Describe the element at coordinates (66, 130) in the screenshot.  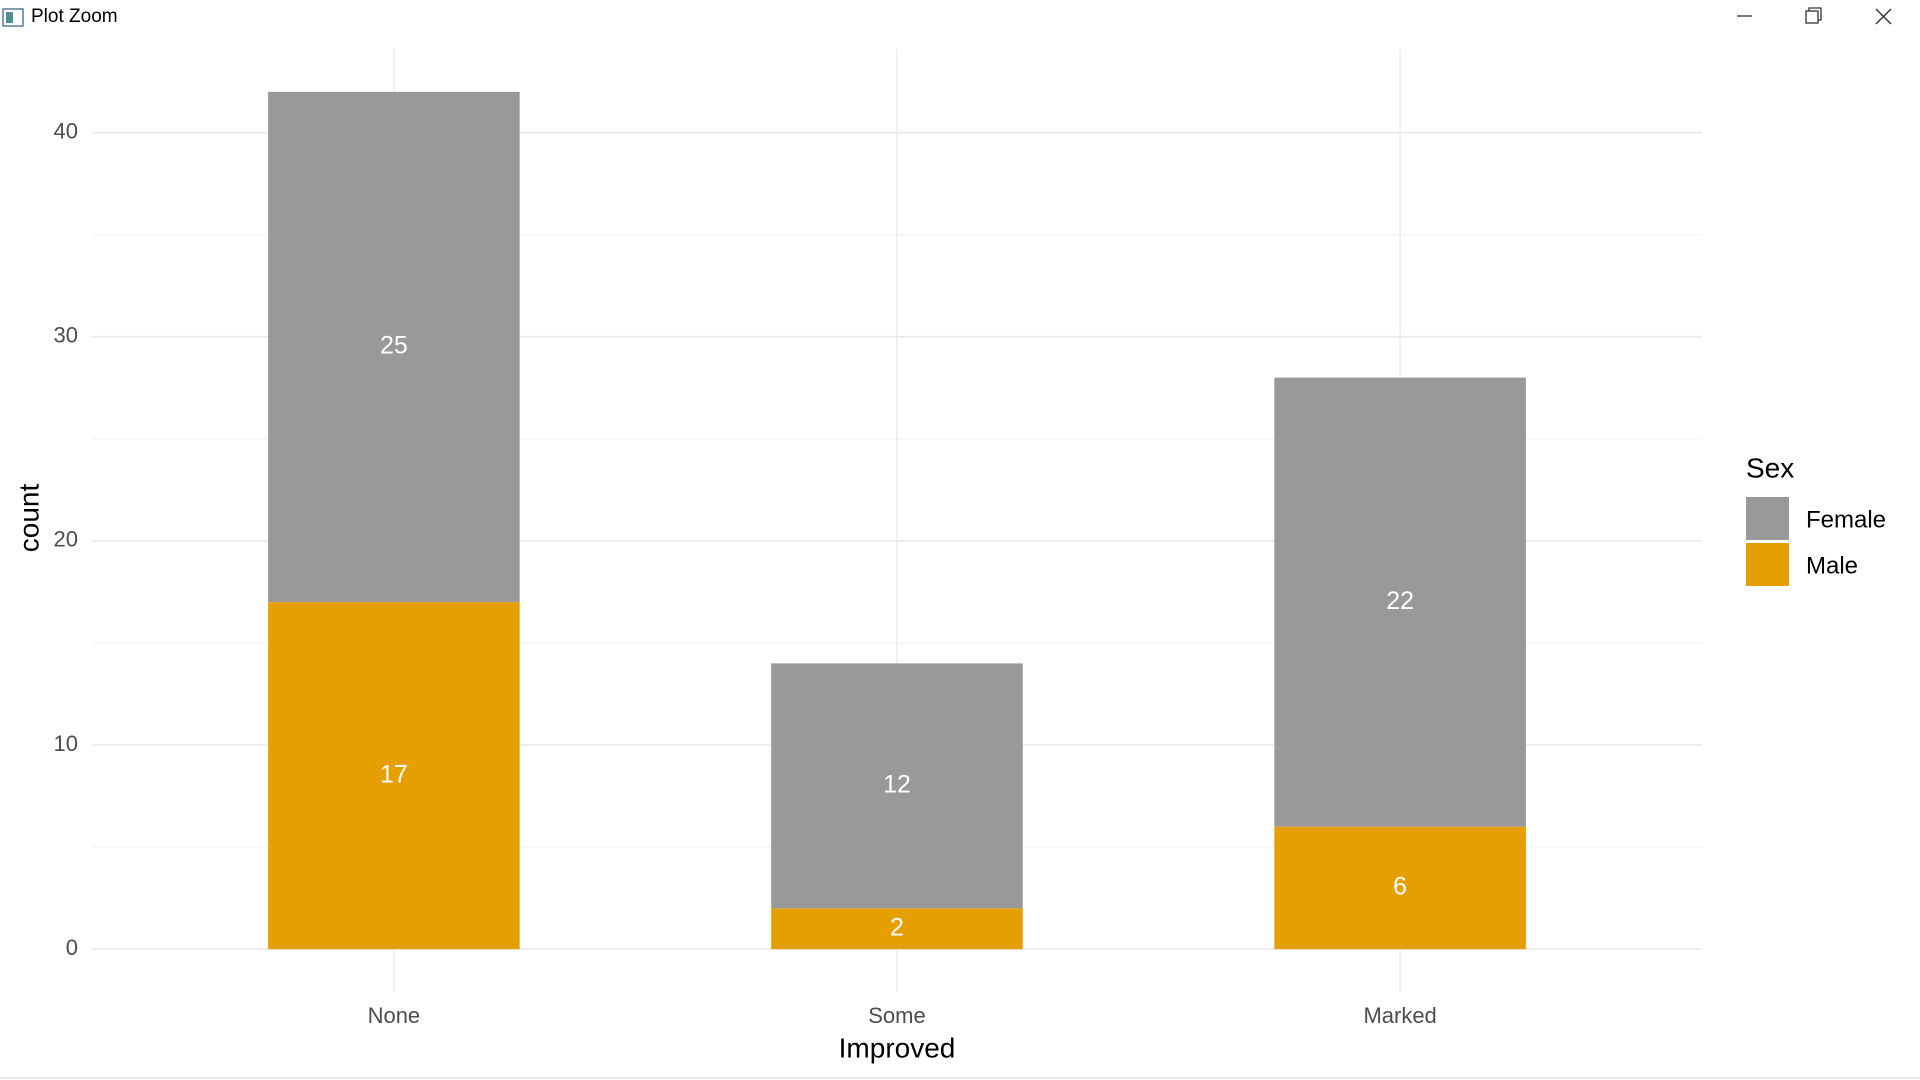
I see `y-tick-label: 40` at that location.